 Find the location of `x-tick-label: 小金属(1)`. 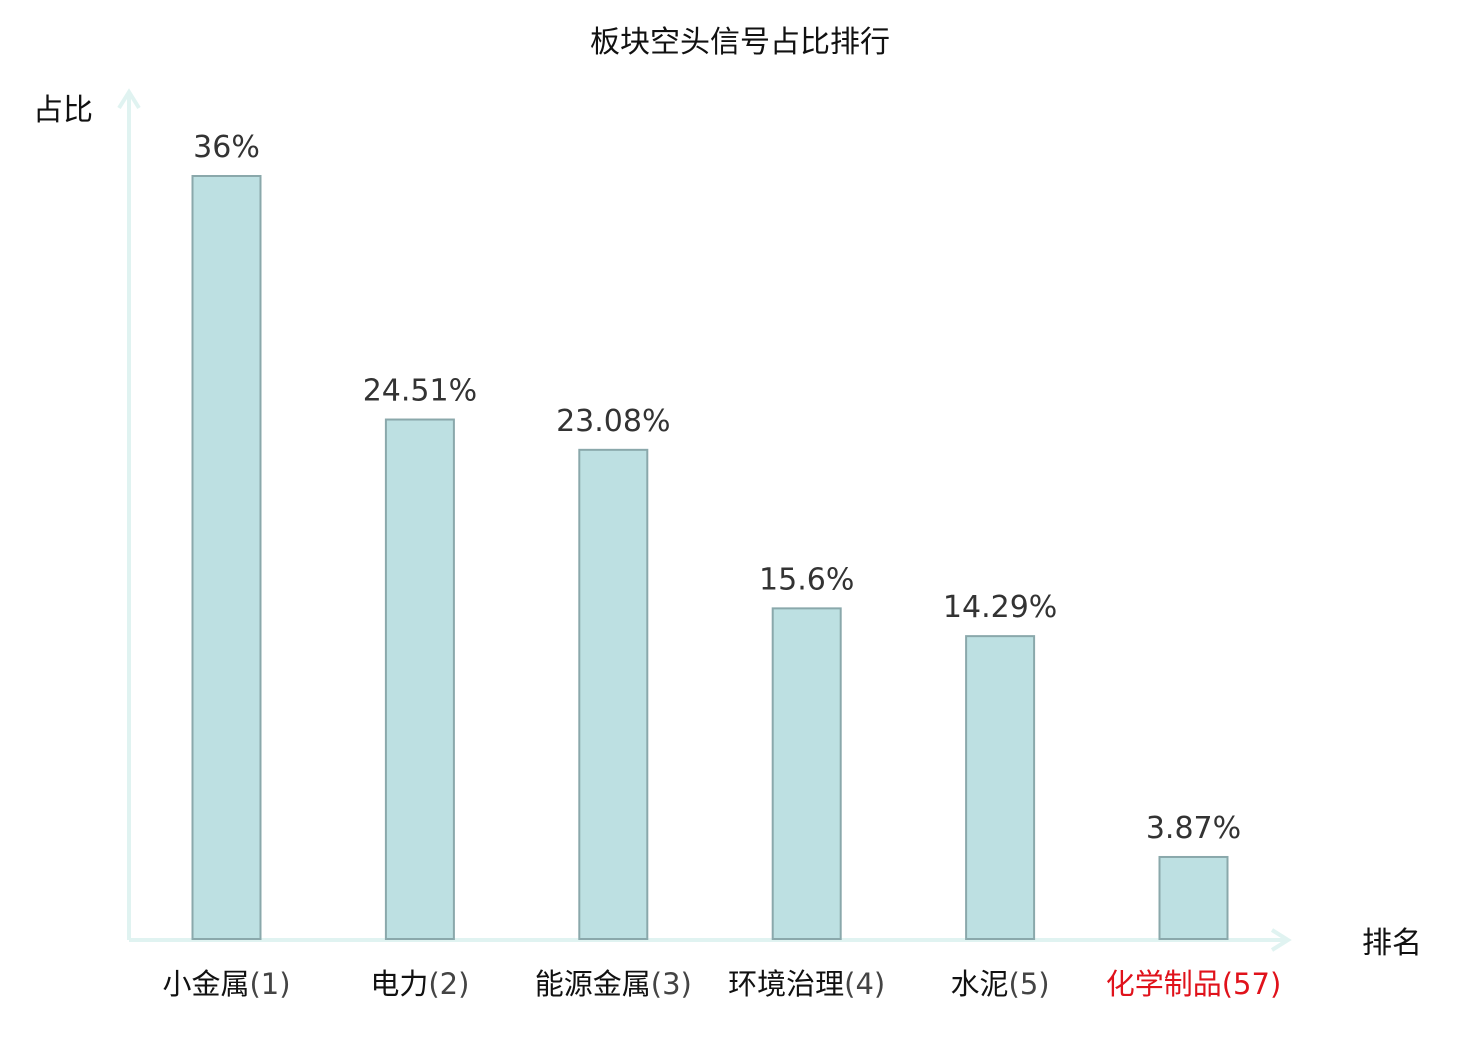

x-tick-label: 小金属(1) is located at coordinates (226, 984).